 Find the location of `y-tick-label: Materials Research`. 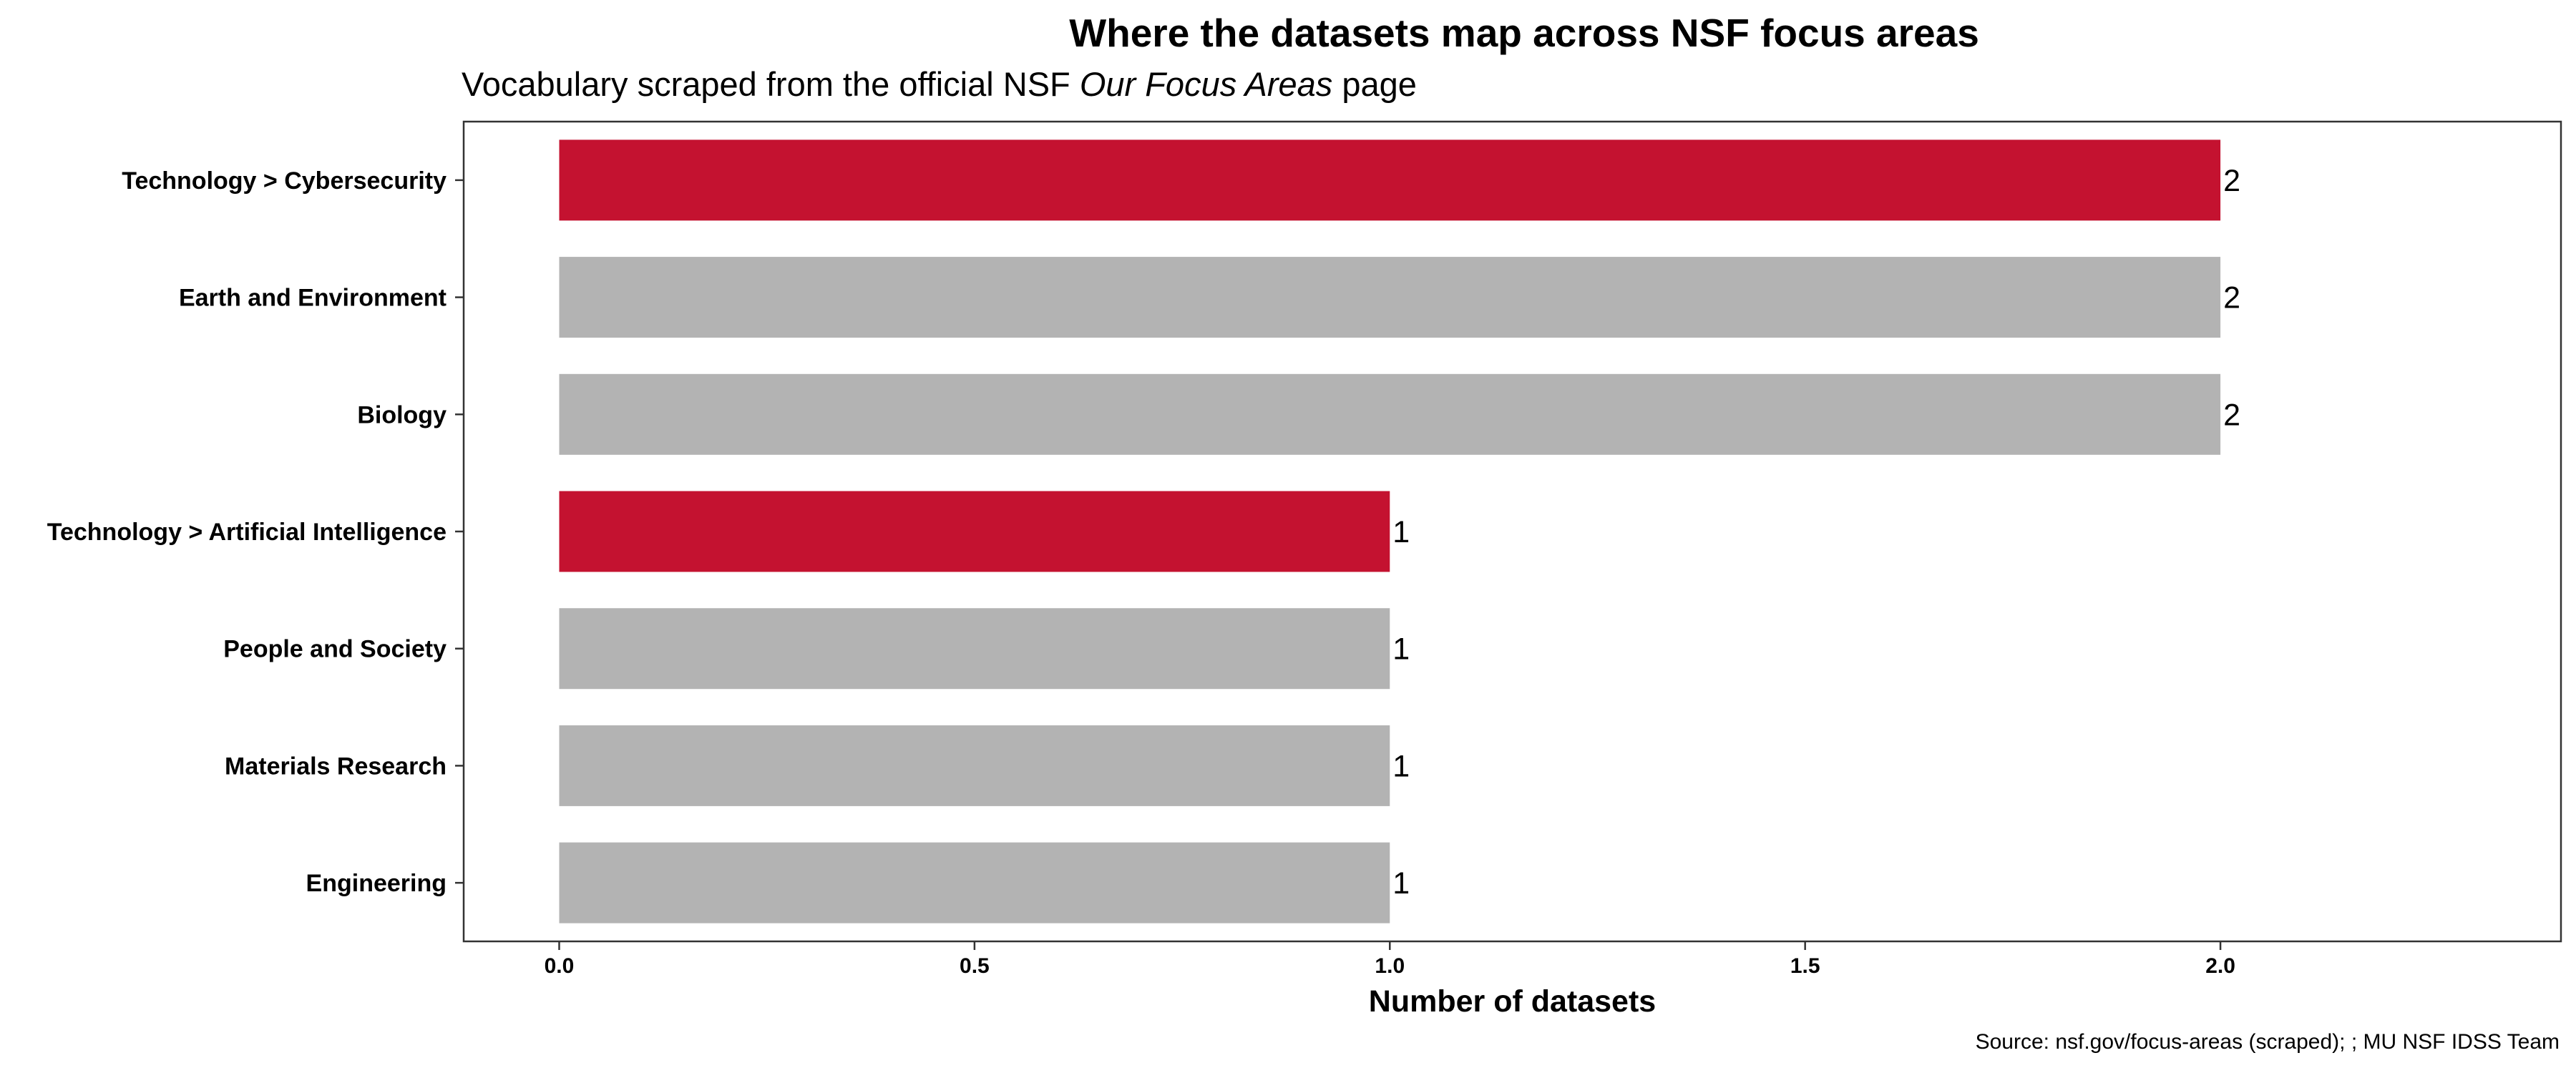

y-tick-label: Materials Research is located at coordinates (336, 766).